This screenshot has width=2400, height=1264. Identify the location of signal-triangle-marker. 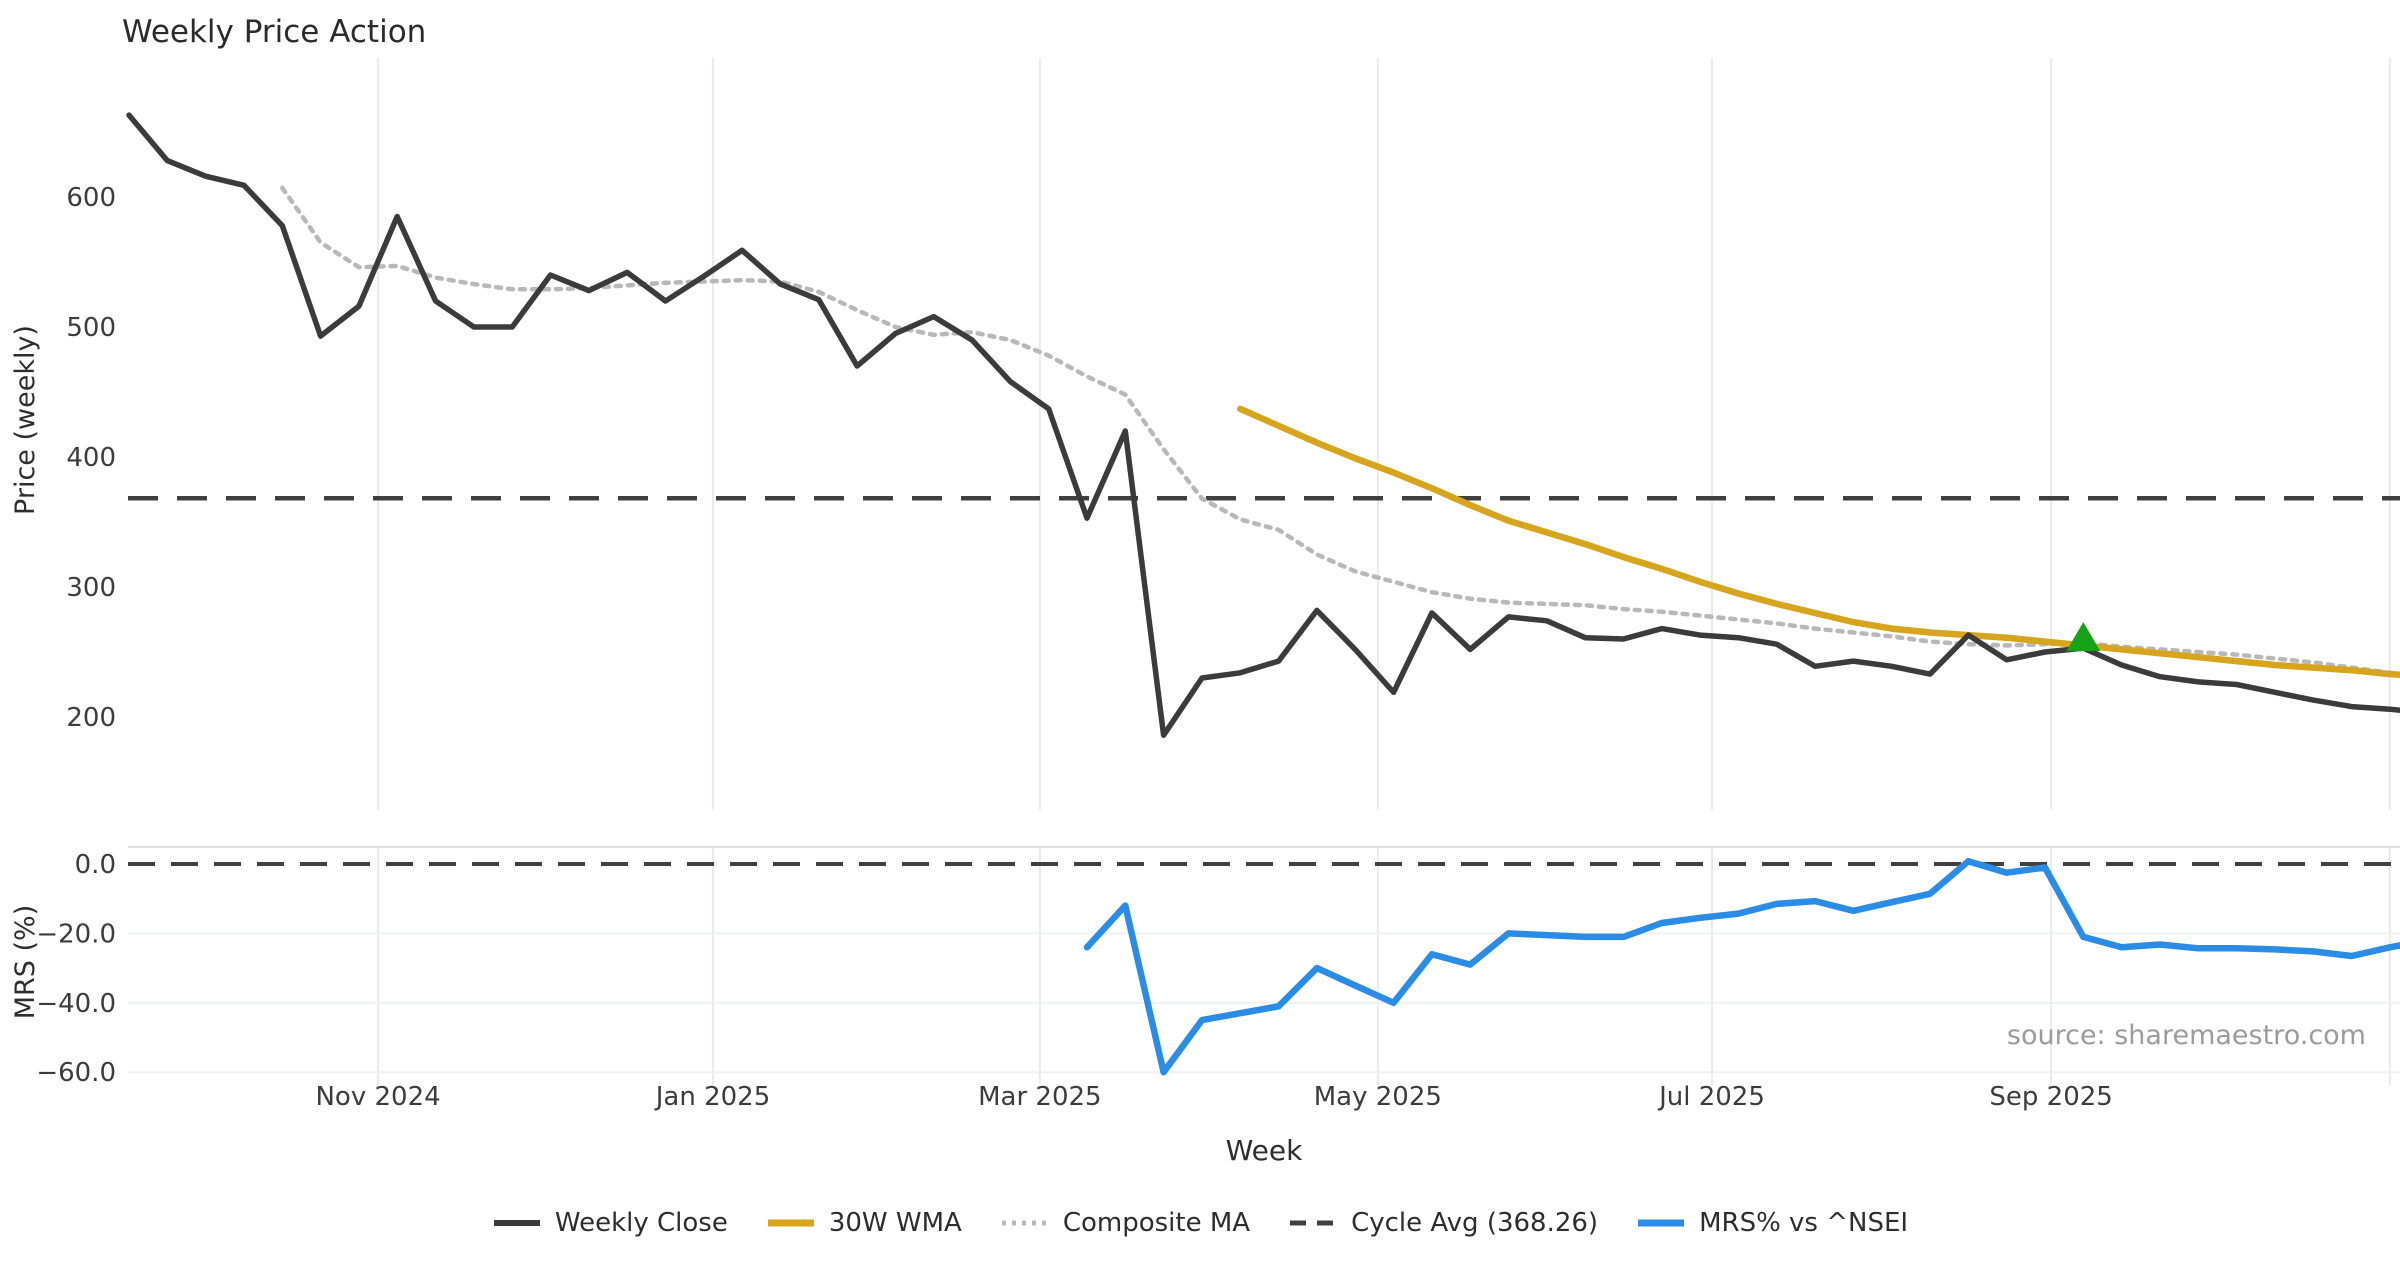
(2083, 637).